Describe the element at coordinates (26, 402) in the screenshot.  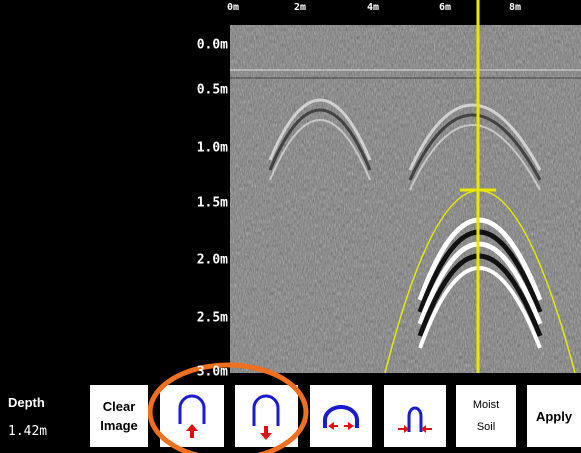
I see `depth-label: Depth` at that location.